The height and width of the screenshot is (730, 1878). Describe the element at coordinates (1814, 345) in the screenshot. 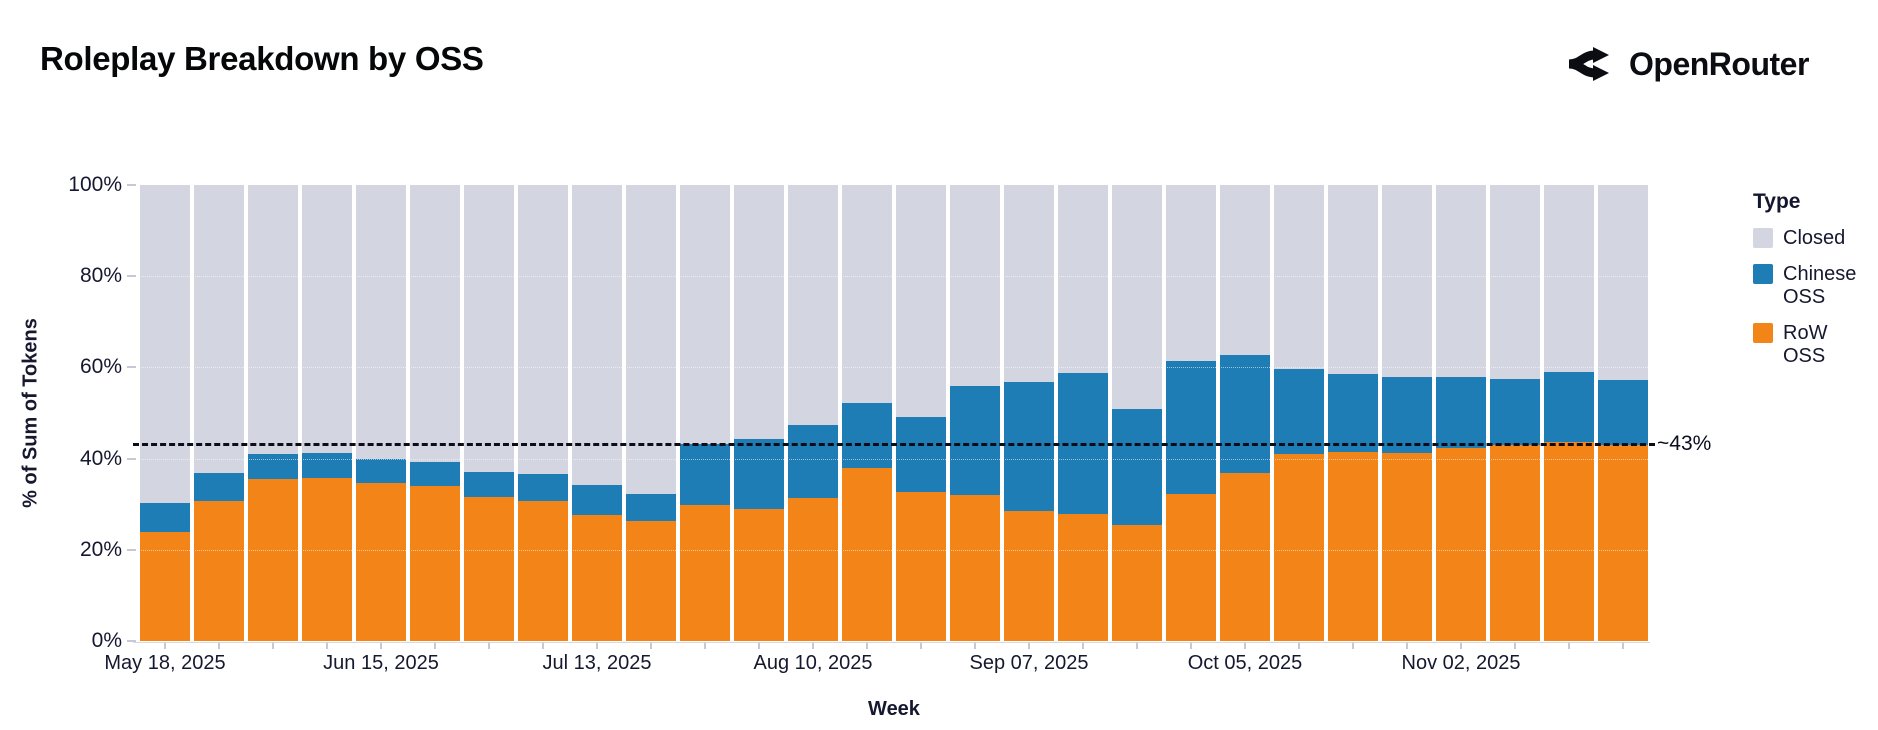

I see `legend-item-row-oss: RoW OSS` at that location.